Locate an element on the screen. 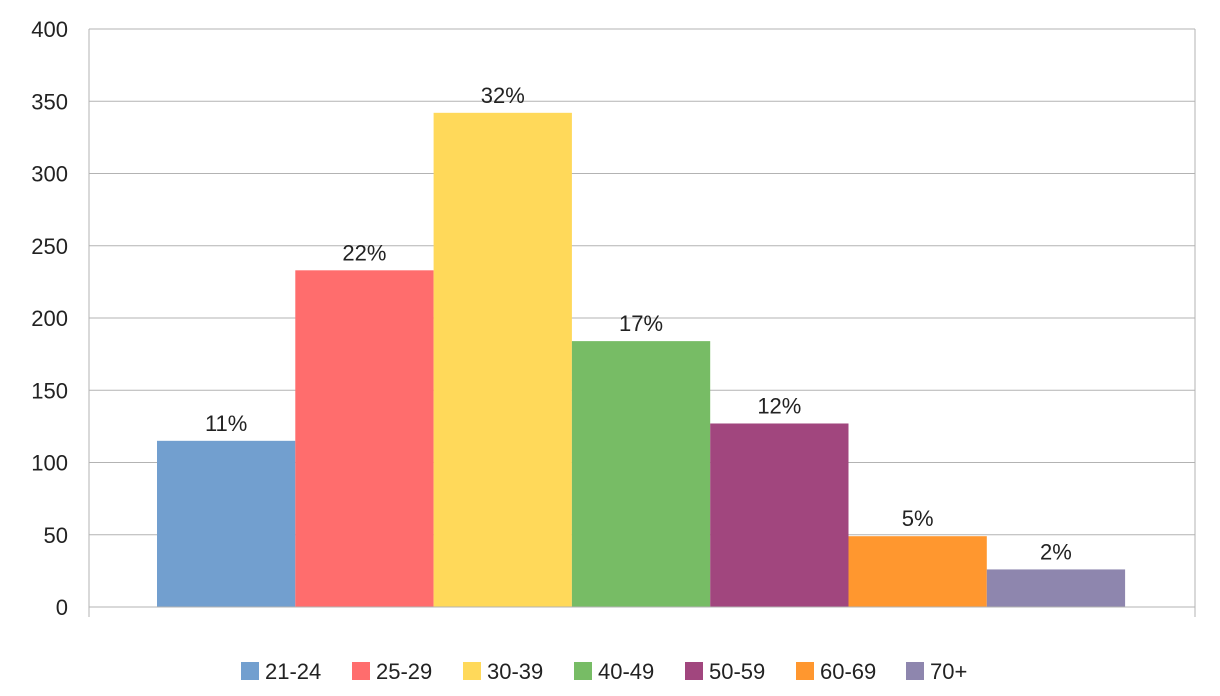 The height and width of the screenshot is (696, 1220). legend-item-21-24: 21-24 is located at coordinates (281, 671).